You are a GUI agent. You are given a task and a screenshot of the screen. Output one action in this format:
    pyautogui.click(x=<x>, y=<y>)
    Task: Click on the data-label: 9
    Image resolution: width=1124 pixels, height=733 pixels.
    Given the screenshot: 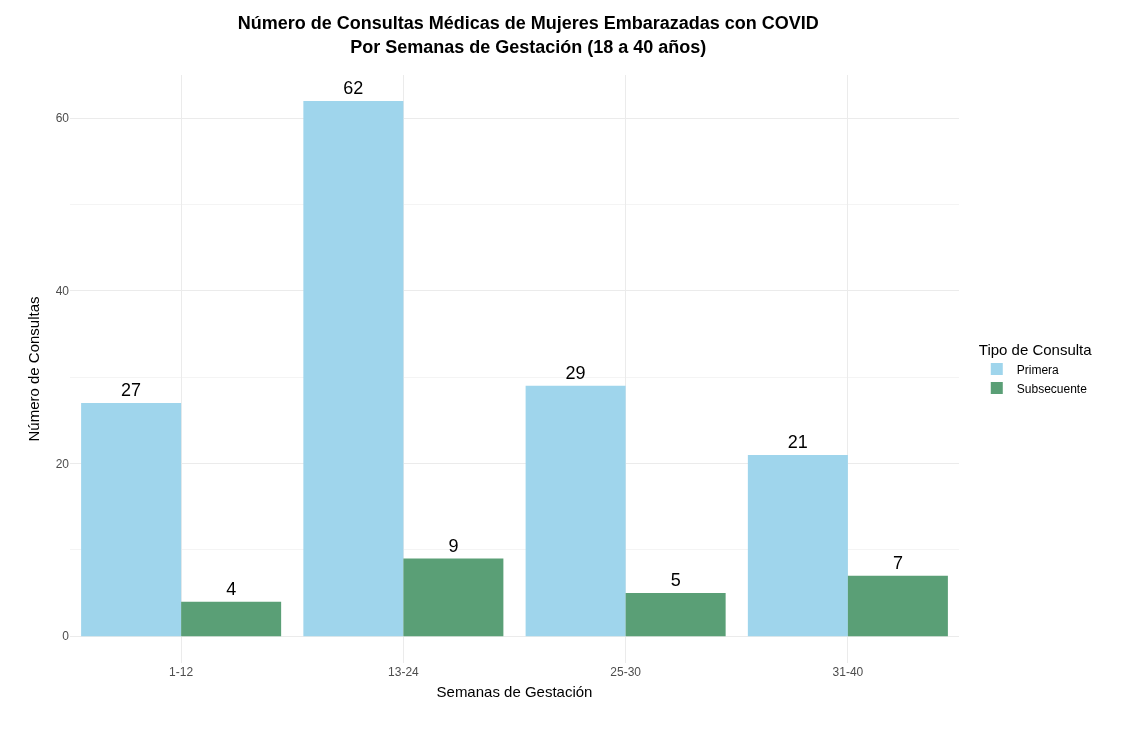 What is the action you would take?
    pyautogui.click(x=453, y=545)
    